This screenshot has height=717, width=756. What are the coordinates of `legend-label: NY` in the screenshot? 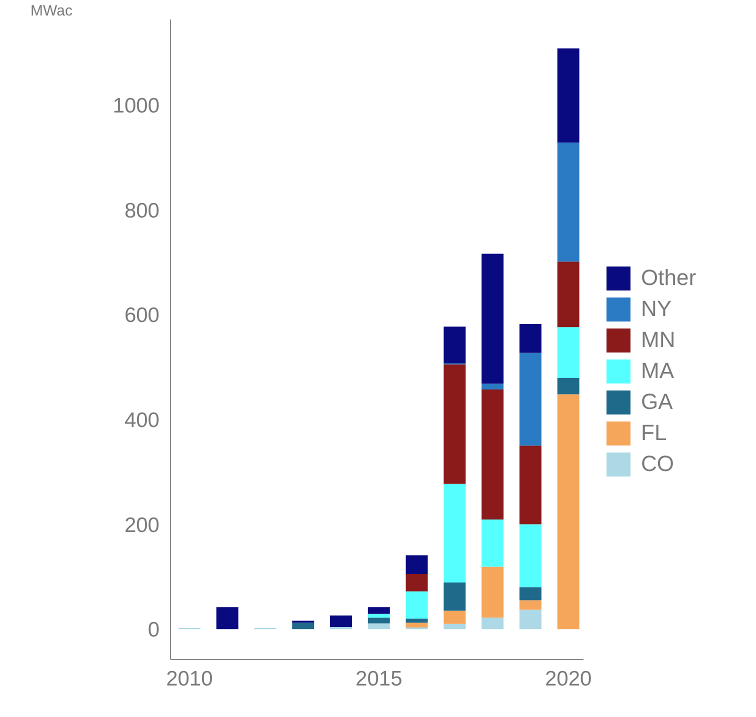 It's located at (656, 309).